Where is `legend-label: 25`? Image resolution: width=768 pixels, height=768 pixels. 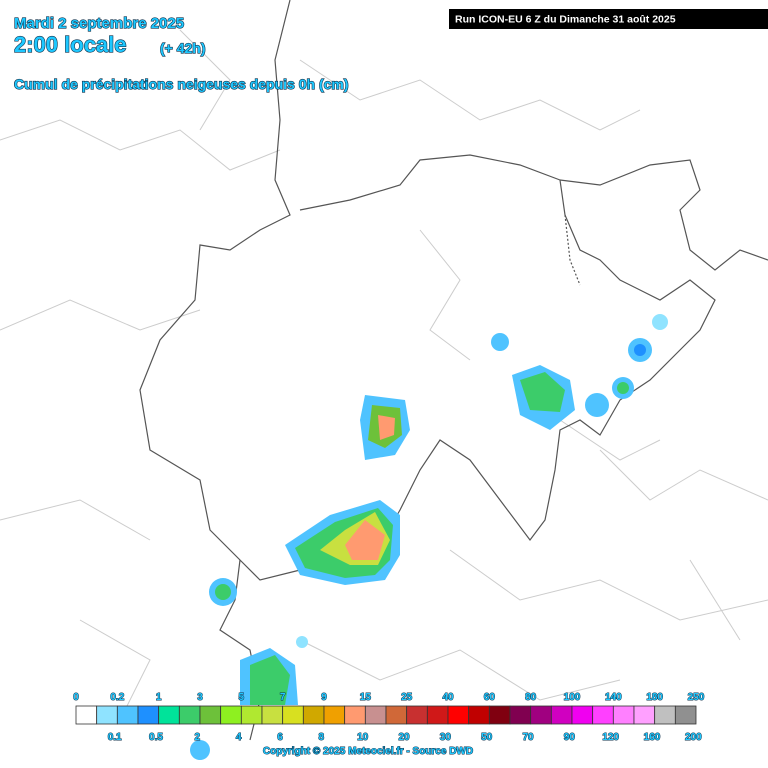 legend-label: 25 is located at coordinates (407, 697).